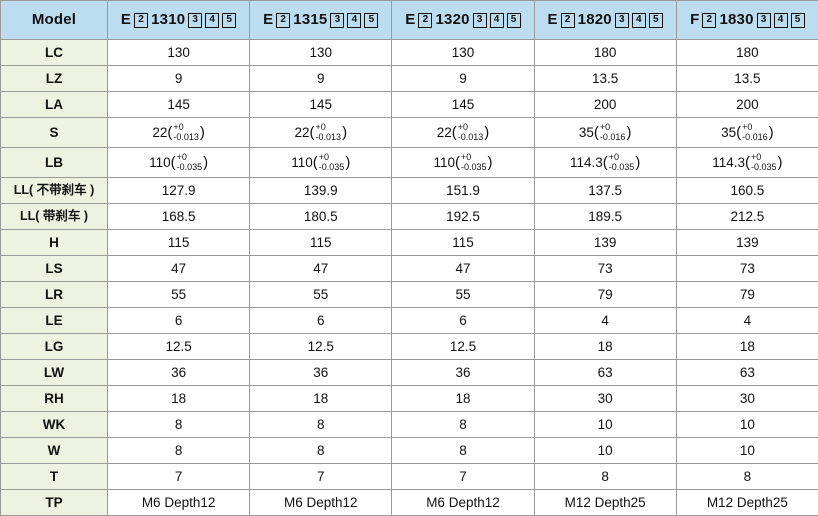 The image size is (818, 516). What do you see at coordinates (54, 451) in the screenshot?
I see `row-label: W` at bounding box center [54, 451].